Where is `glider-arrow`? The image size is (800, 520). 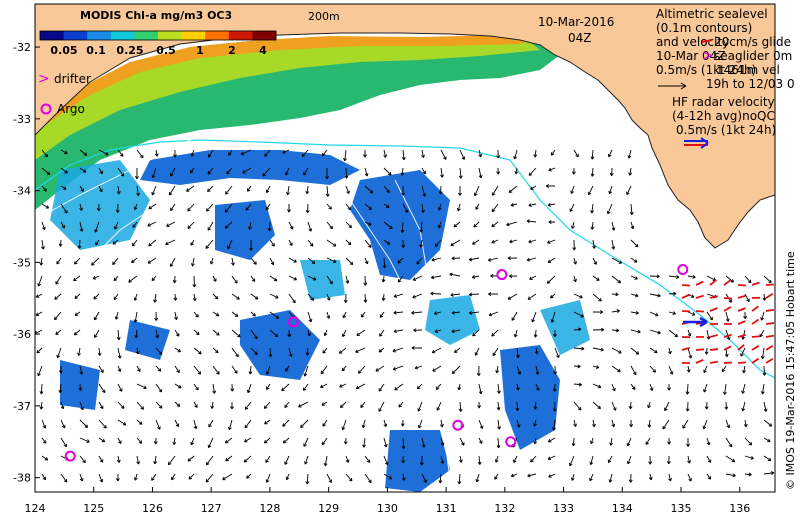 glider-arrow is located at coordinates (707, 41).